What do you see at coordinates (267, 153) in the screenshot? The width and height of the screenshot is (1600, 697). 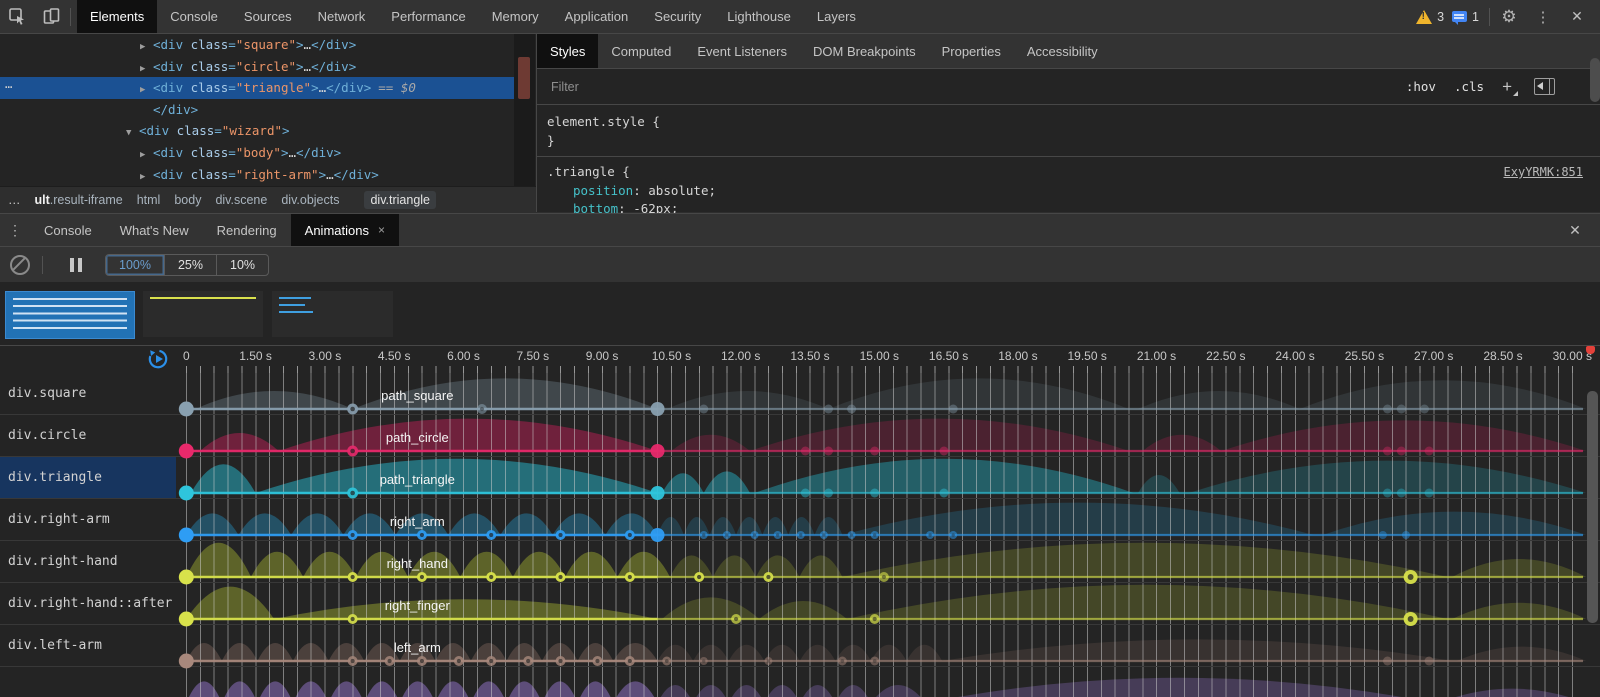 I see `dom-node: ▶ <div class="body">…</div>` at bounding box center [267, 153].